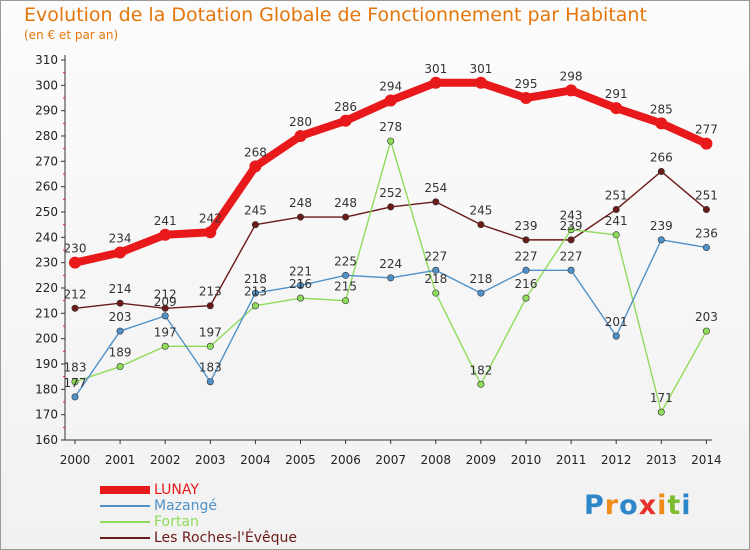 The width and height of the screenshot is (750, 550). What do you see at coordinates (75, 249) in the screenshot?
I see `data-label: 230` at bounding box center [75, 249].